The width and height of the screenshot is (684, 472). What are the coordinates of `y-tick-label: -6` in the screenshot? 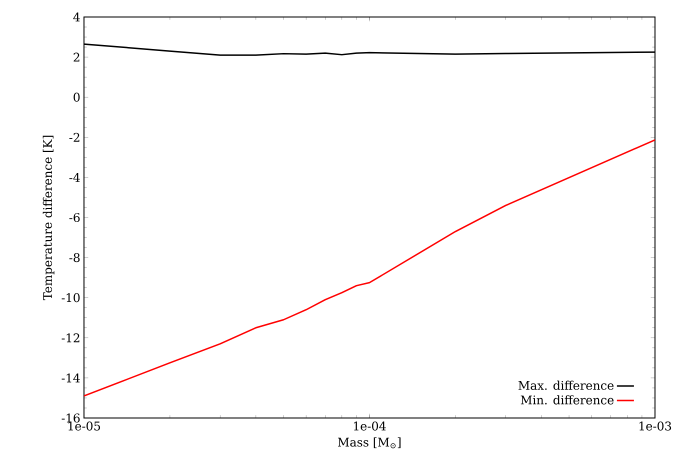 It's located at (74, 217).